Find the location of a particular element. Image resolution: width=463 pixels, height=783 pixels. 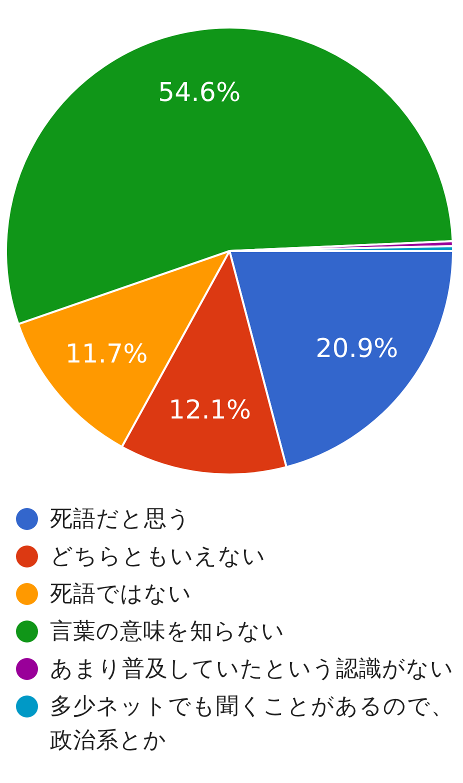

data-label: 20.9% is located at coordinates (357, 349).